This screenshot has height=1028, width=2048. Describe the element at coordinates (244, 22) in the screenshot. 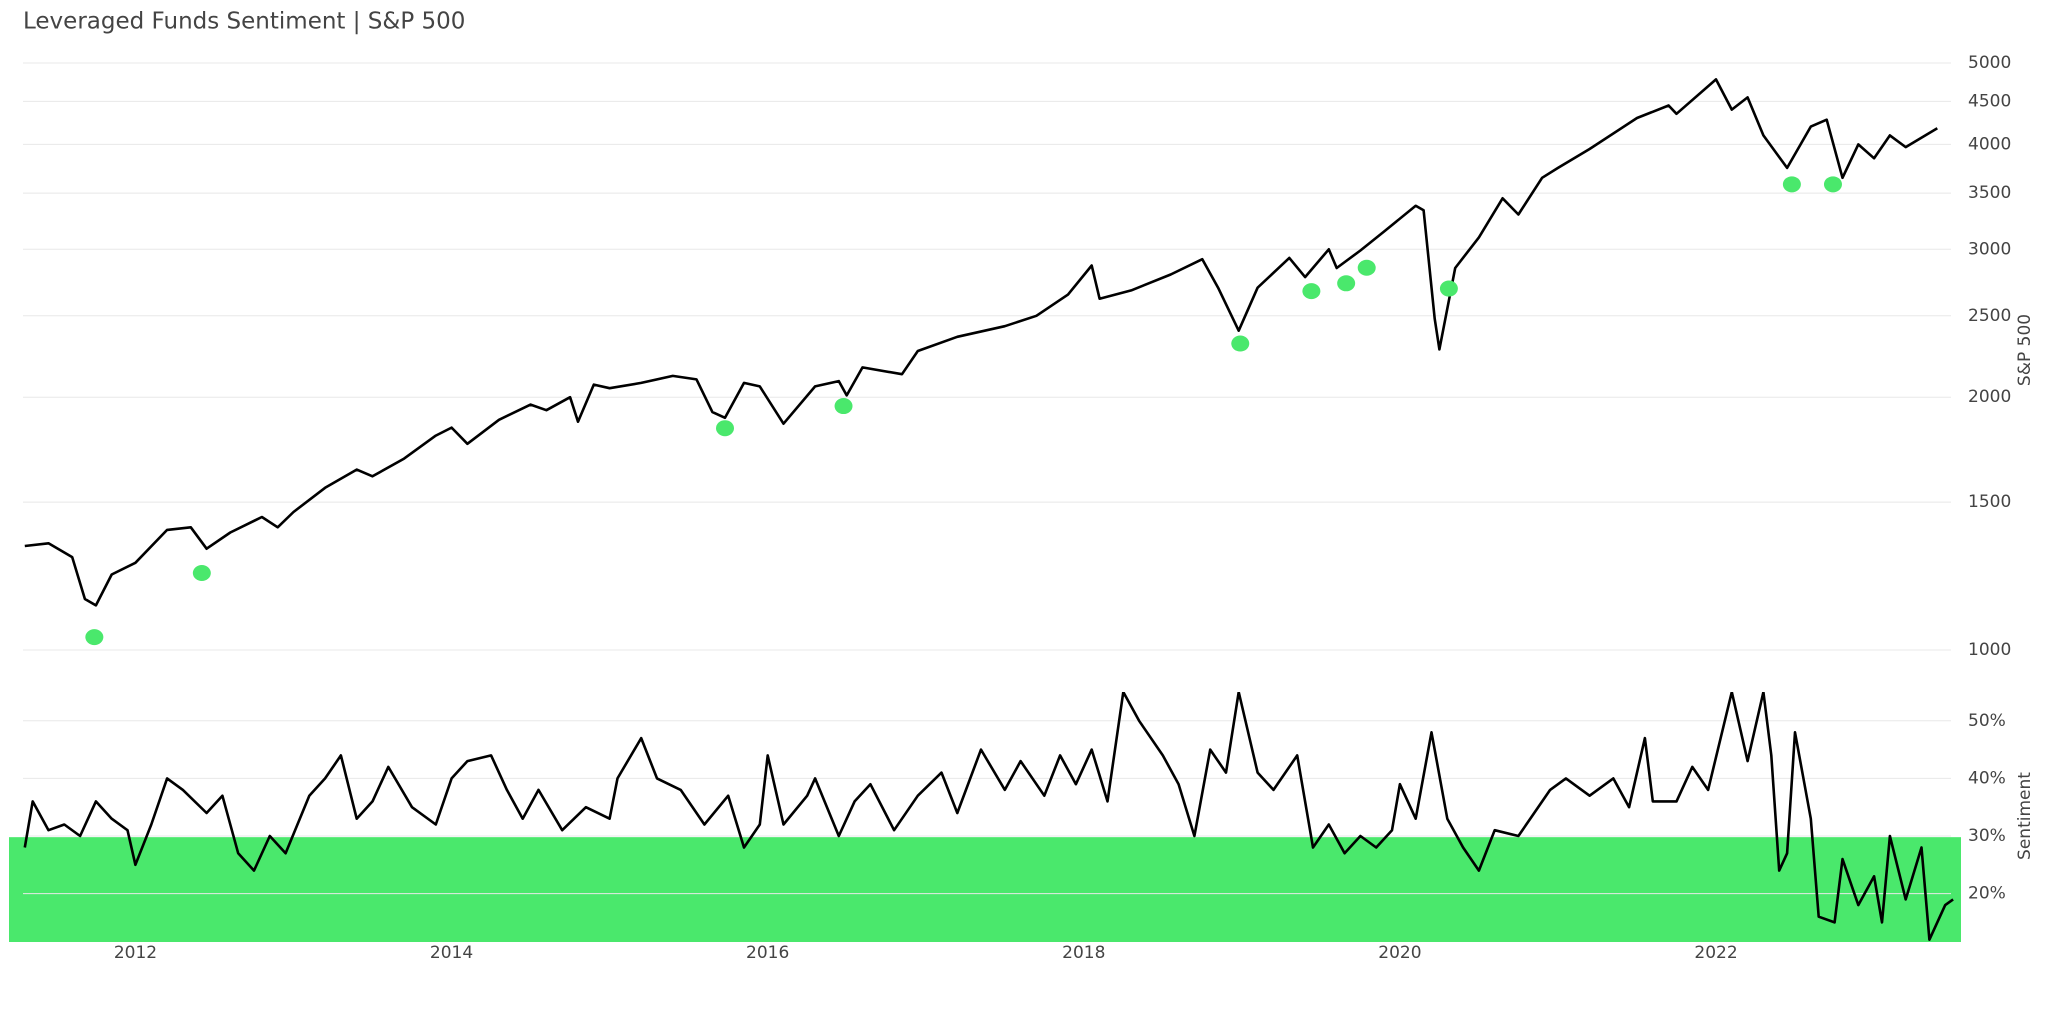

I see `chart-title: Leveraged Funds Sentiment | S&P 500` at that location.